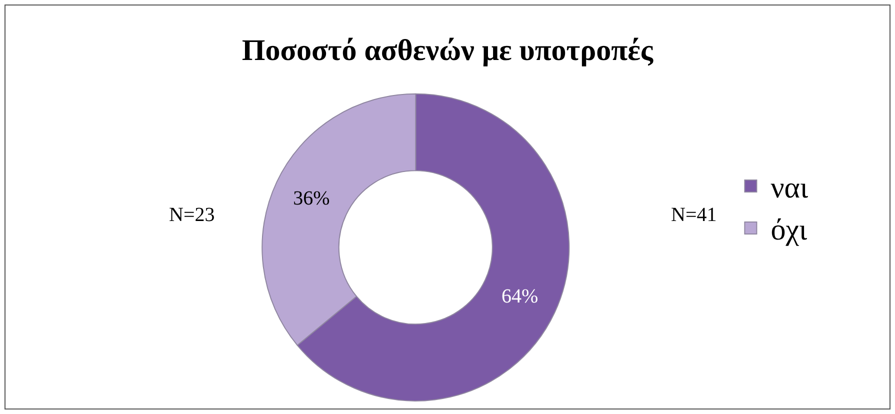 This screenshot has height=414, width=895. What do you see at coordinates (311, 198) in the screenshot?
I see `data-label: 36%` at bounding box center [311, 198].